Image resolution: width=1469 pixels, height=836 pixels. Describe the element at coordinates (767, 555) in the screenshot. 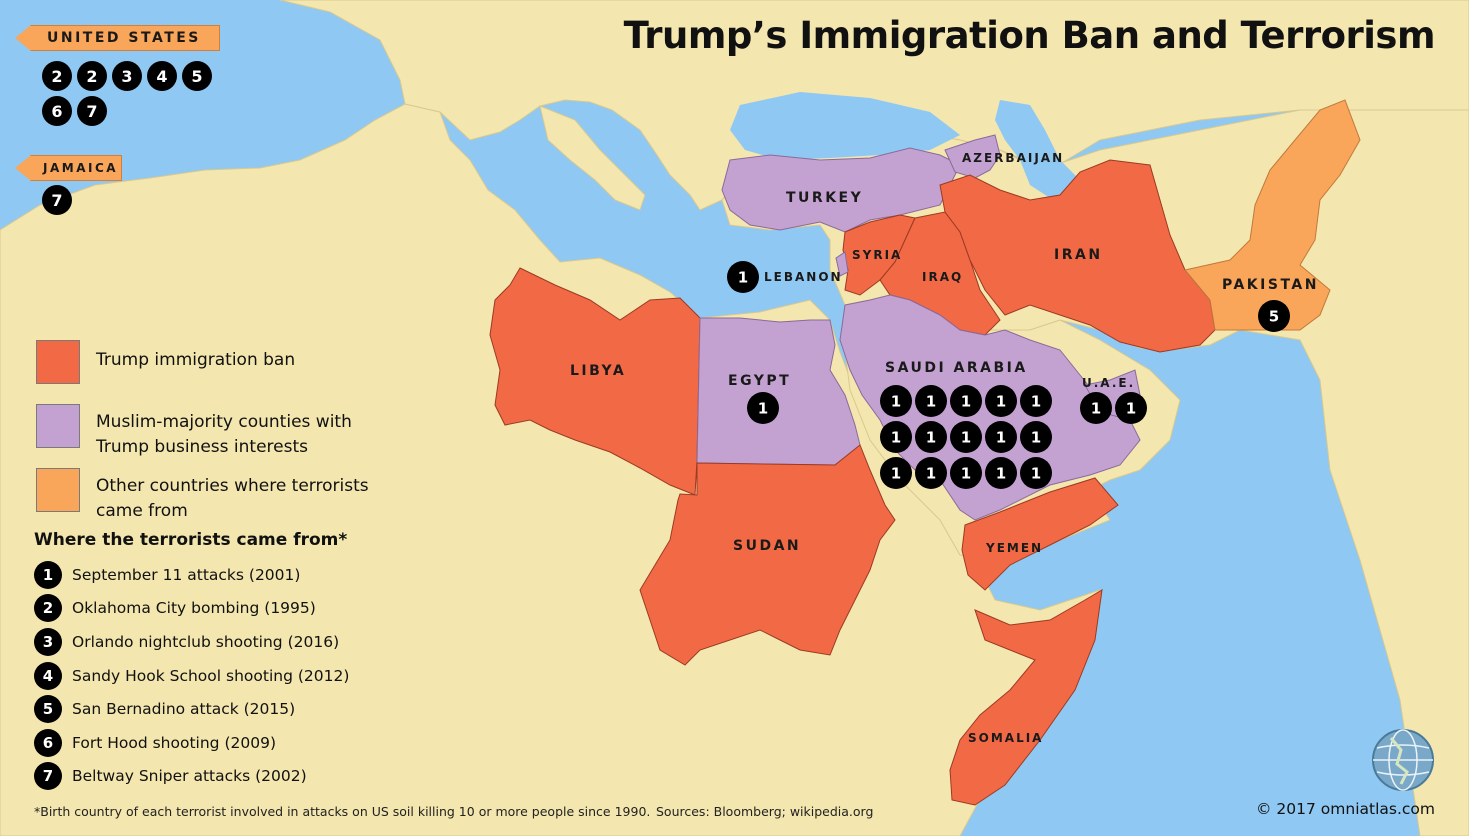

I see `country-sudan` at that location.